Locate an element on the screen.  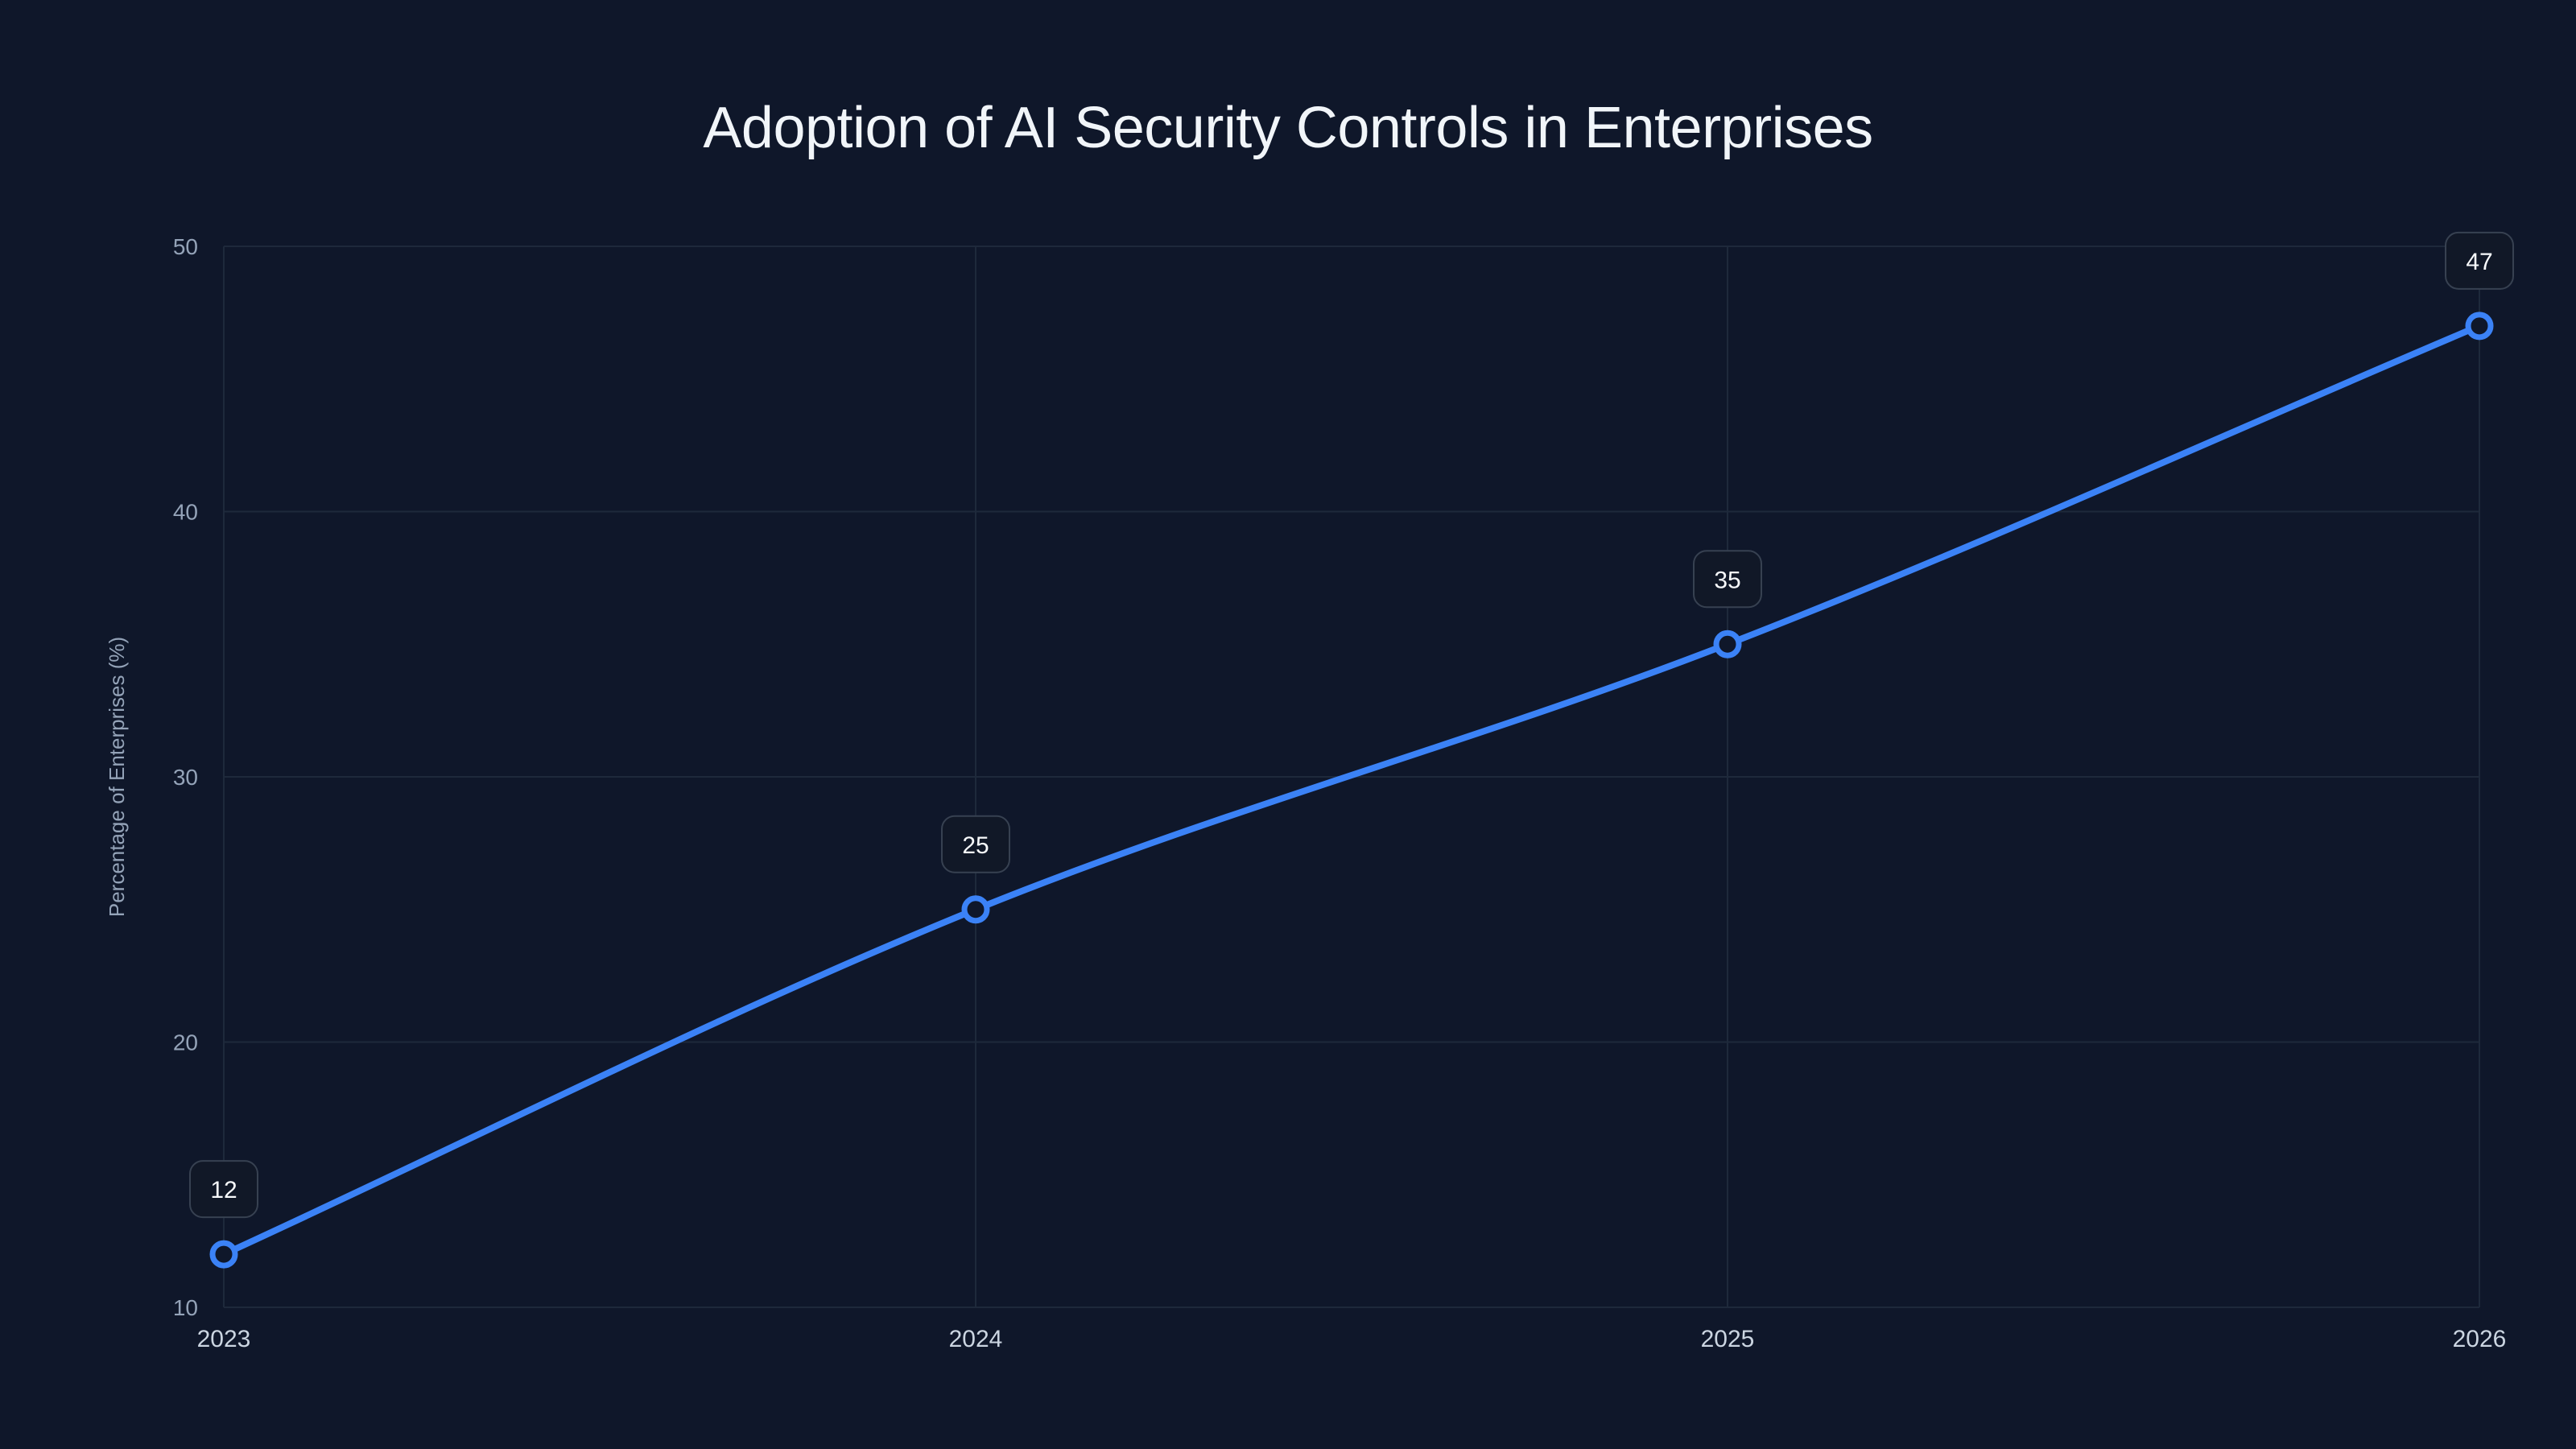
data-label: 12 is located at coordinates (223, 1189).